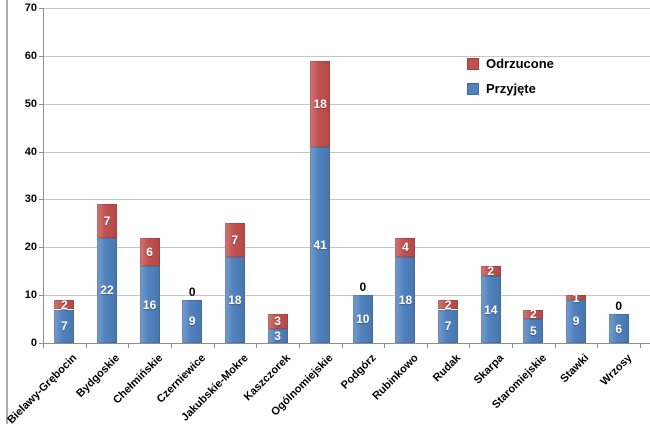  Describe the element at coordinates (473, 63) in the screenshot. I see `legend-swatch-icon` at that location.